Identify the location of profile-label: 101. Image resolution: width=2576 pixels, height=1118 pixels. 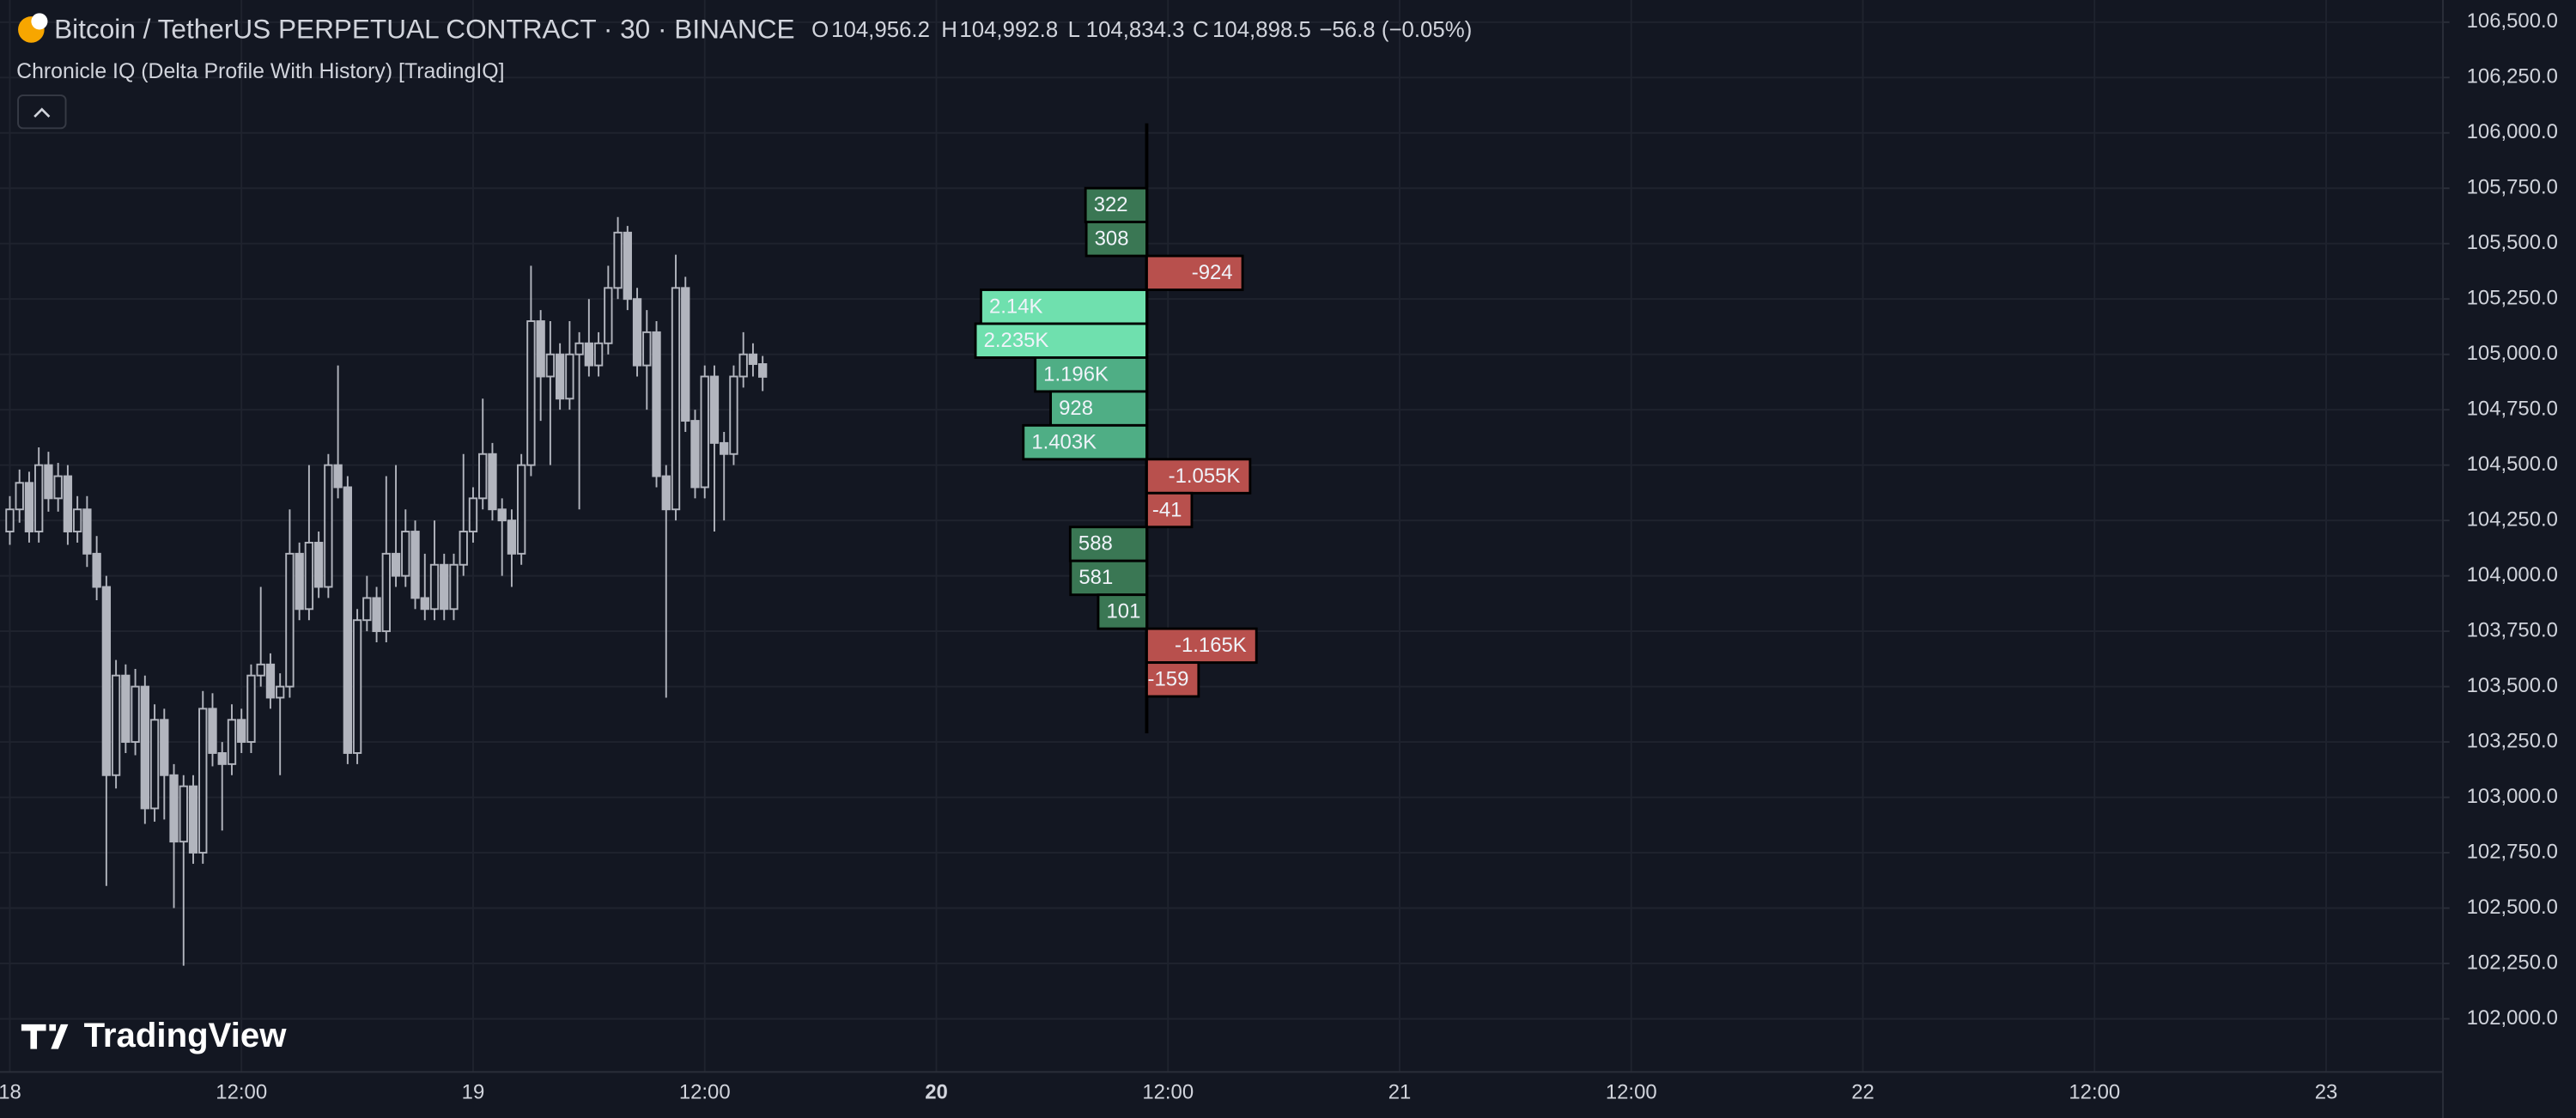
(1124, 611).